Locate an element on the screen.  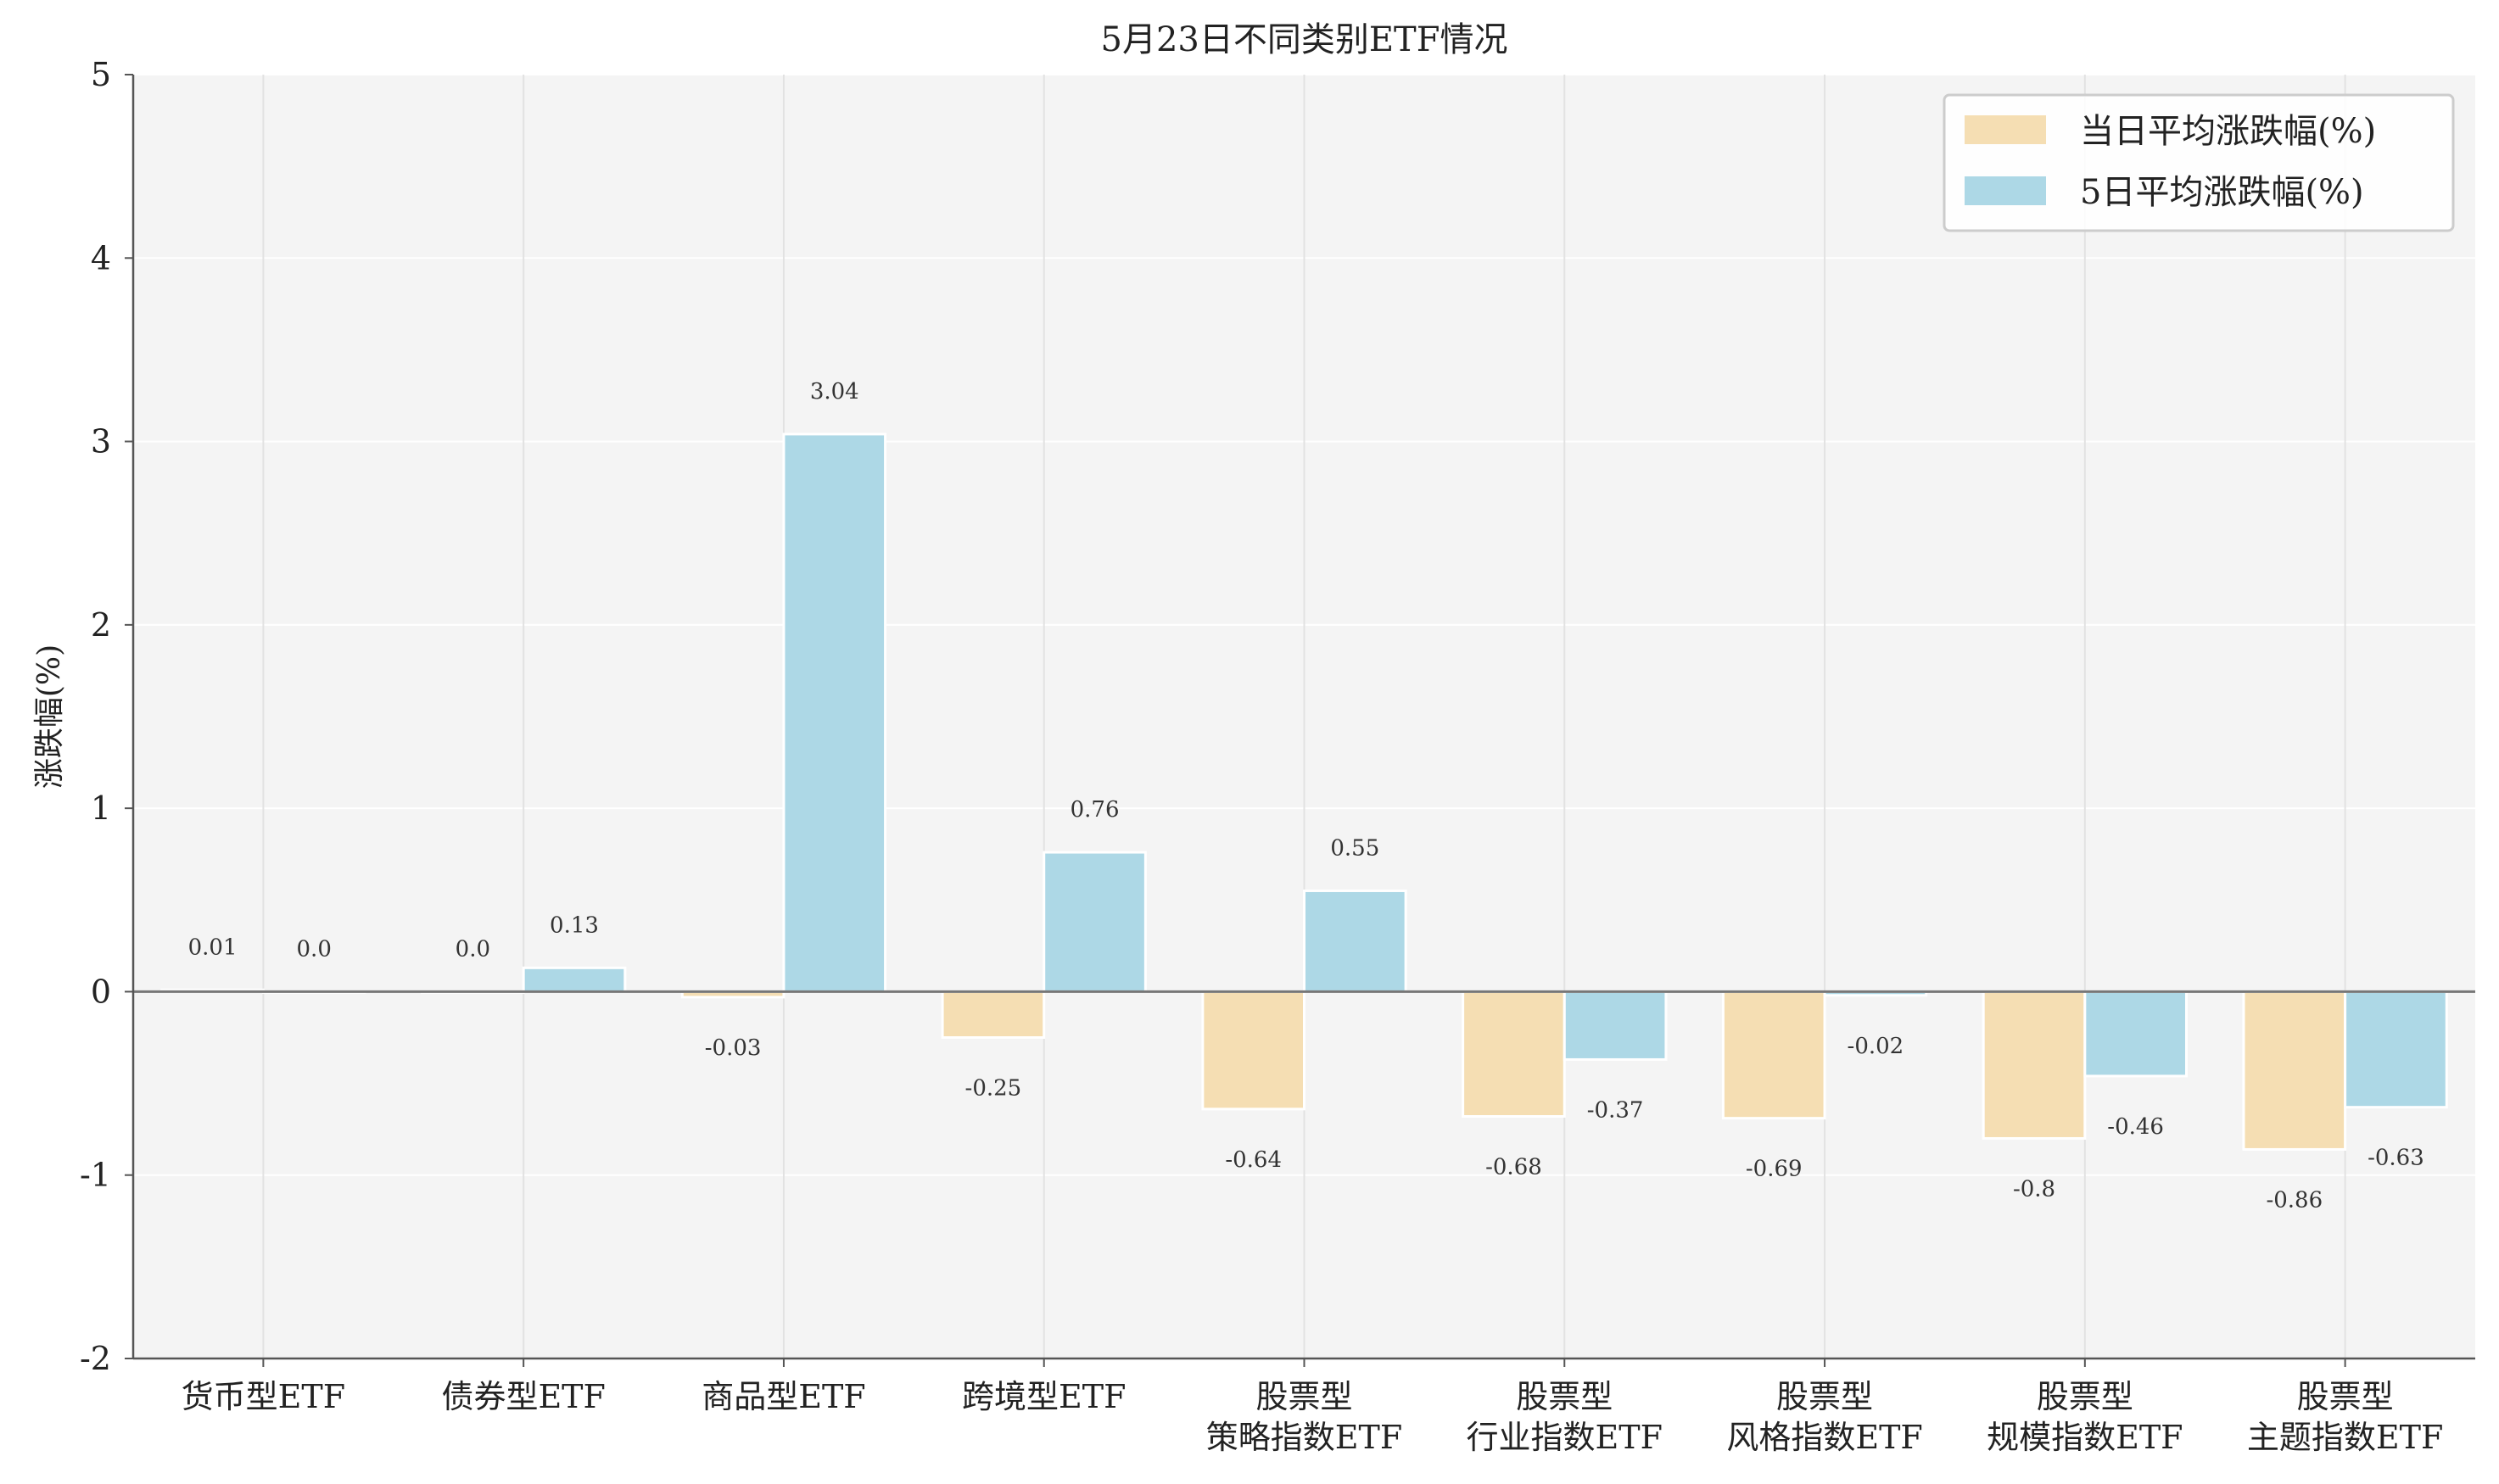
y-tick-label: -1 is located at coordinates (95, 1175).